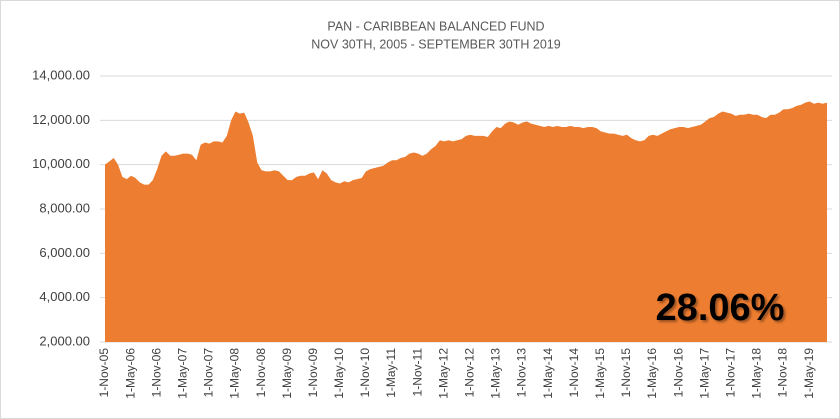  Describe the element at coordinates (522, 373) in the screenshot. I see `x-tick-label: 1-Nov-13` at that location.